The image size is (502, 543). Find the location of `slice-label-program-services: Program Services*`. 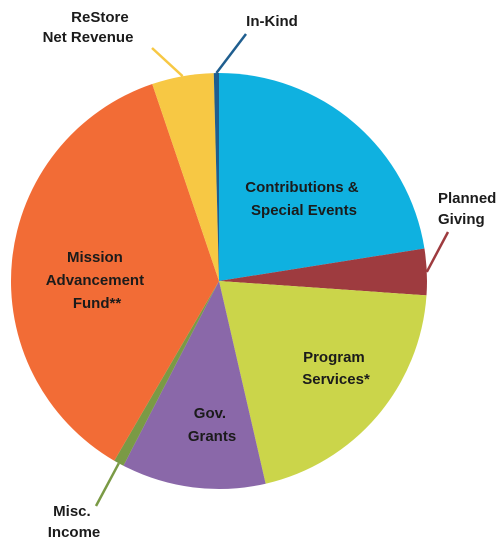

slice-label-program-services: Program Services* is located at coordinates (336, 368).